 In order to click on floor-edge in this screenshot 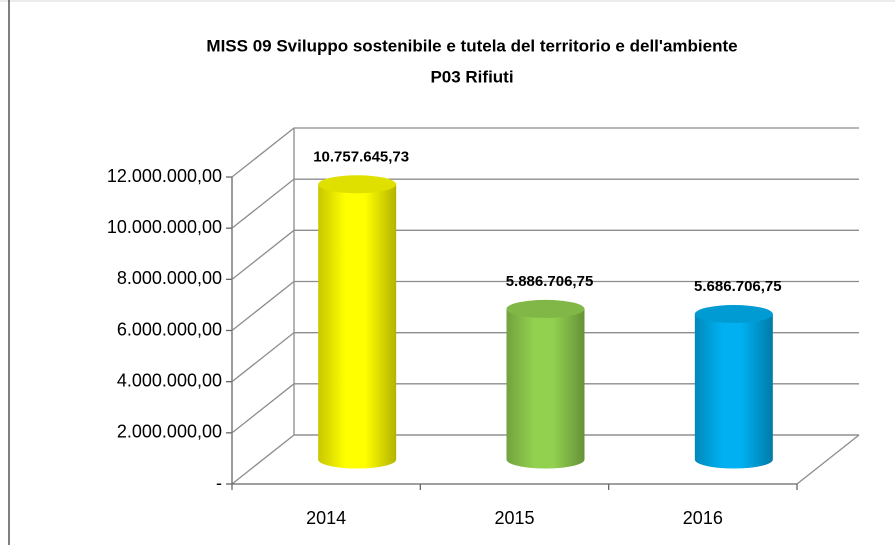, I will do `click(828, 459)`.